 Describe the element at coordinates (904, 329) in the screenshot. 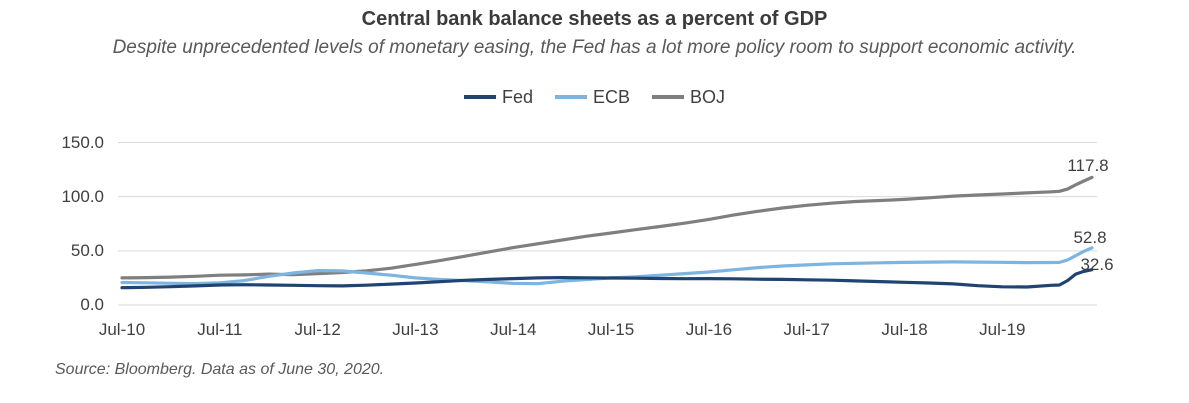

I see `x-axis-tick-Jul-18: Jul-18` at that location.